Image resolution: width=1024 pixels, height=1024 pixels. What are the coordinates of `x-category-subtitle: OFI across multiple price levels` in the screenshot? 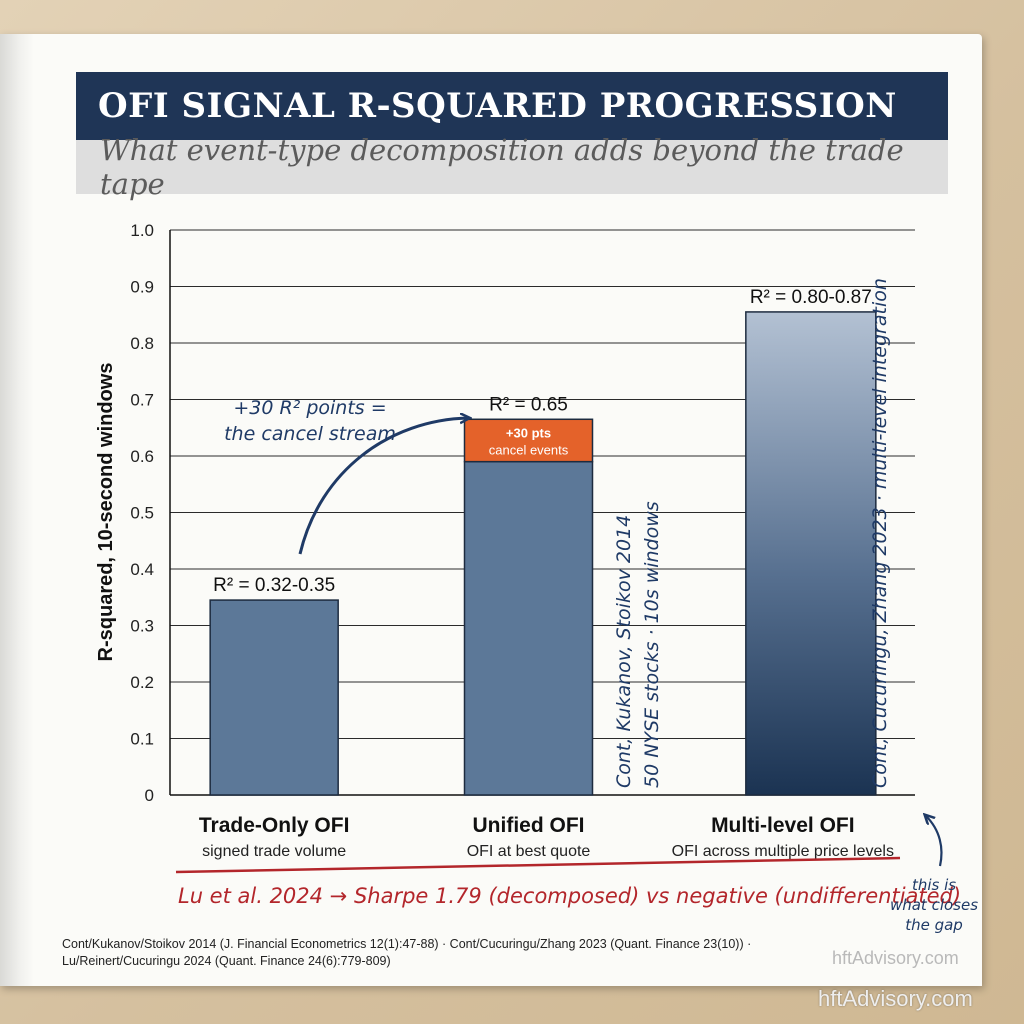 It's located at (783, 851).